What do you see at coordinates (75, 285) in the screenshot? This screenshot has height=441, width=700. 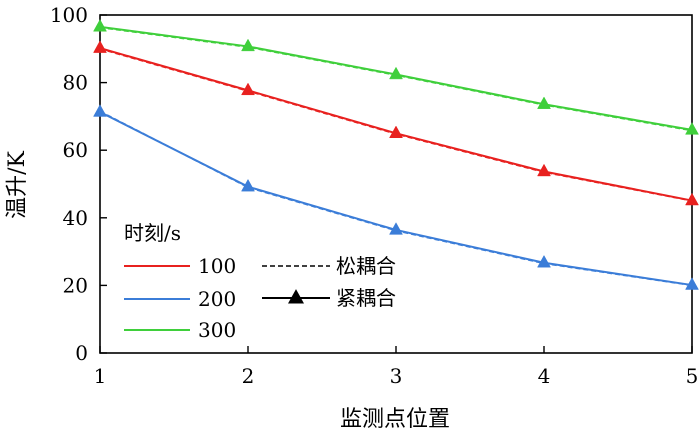 I see `y-tick-label: 20` at bounding box center [75, 285].